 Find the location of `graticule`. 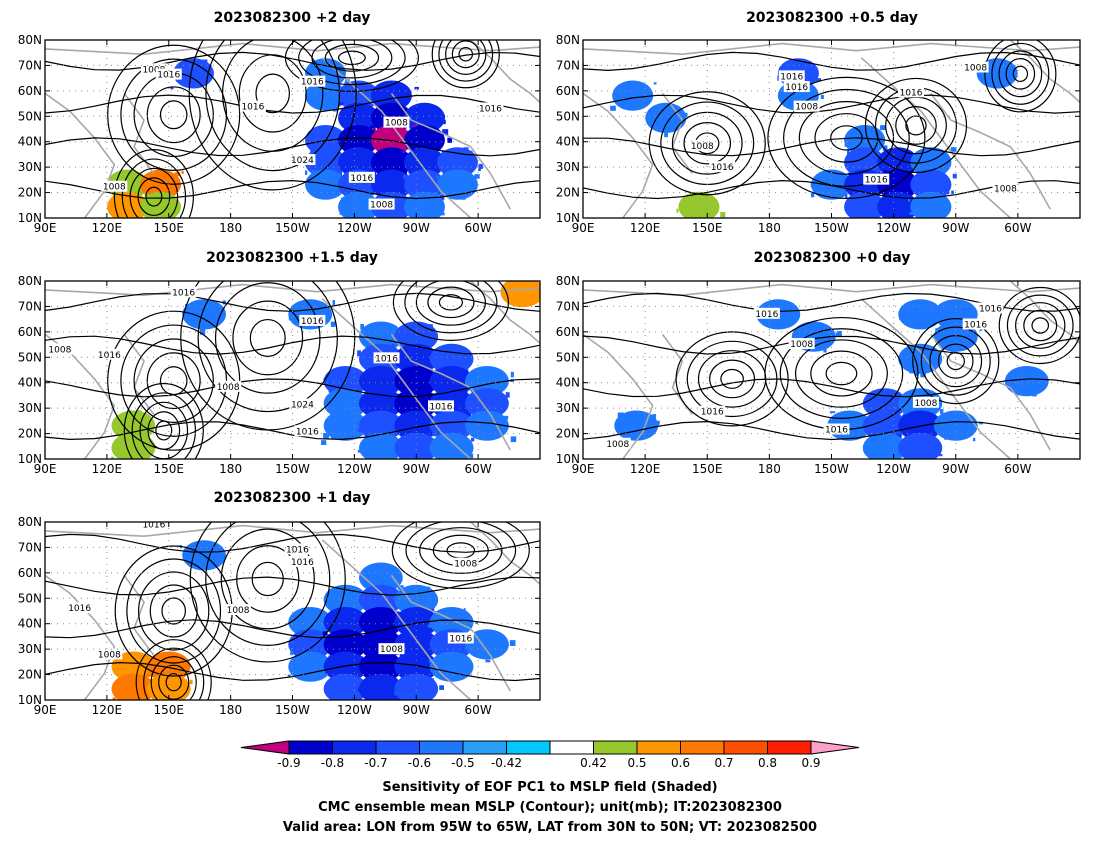

graticule is located at coordinates (831, 370).